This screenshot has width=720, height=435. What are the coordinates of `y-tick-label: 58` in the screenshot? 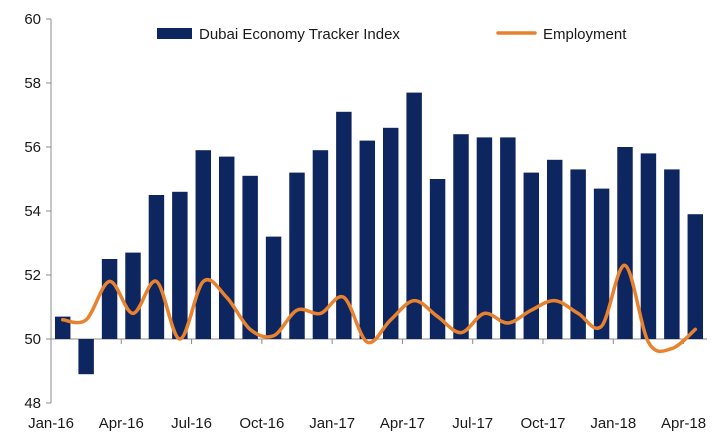 It's located at (32, 83).